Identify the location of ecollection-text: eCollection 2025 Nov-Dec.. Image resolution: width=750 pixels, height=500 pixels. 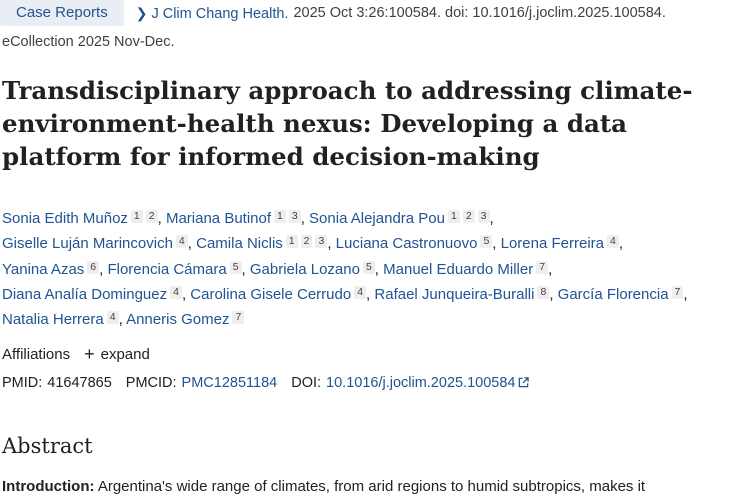
(88, 42).